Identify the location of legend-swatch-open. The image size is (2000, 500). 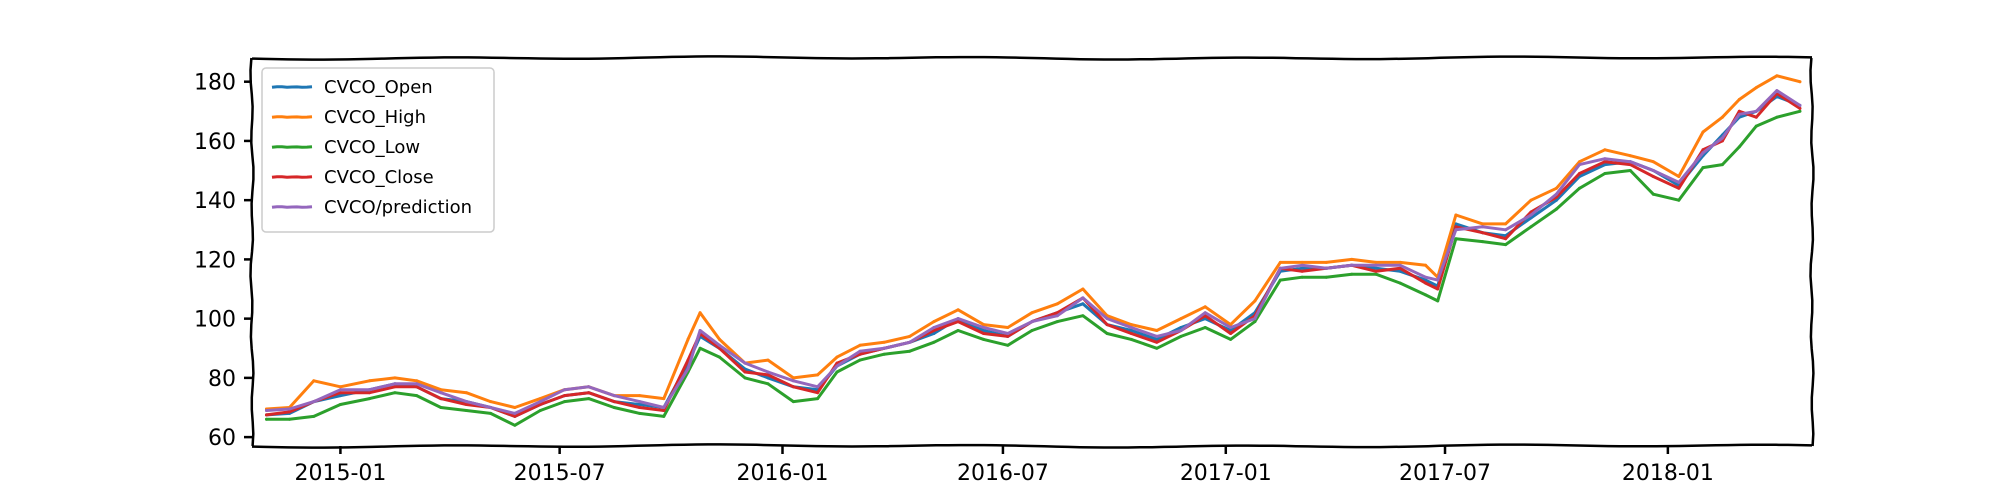
(292, 87).